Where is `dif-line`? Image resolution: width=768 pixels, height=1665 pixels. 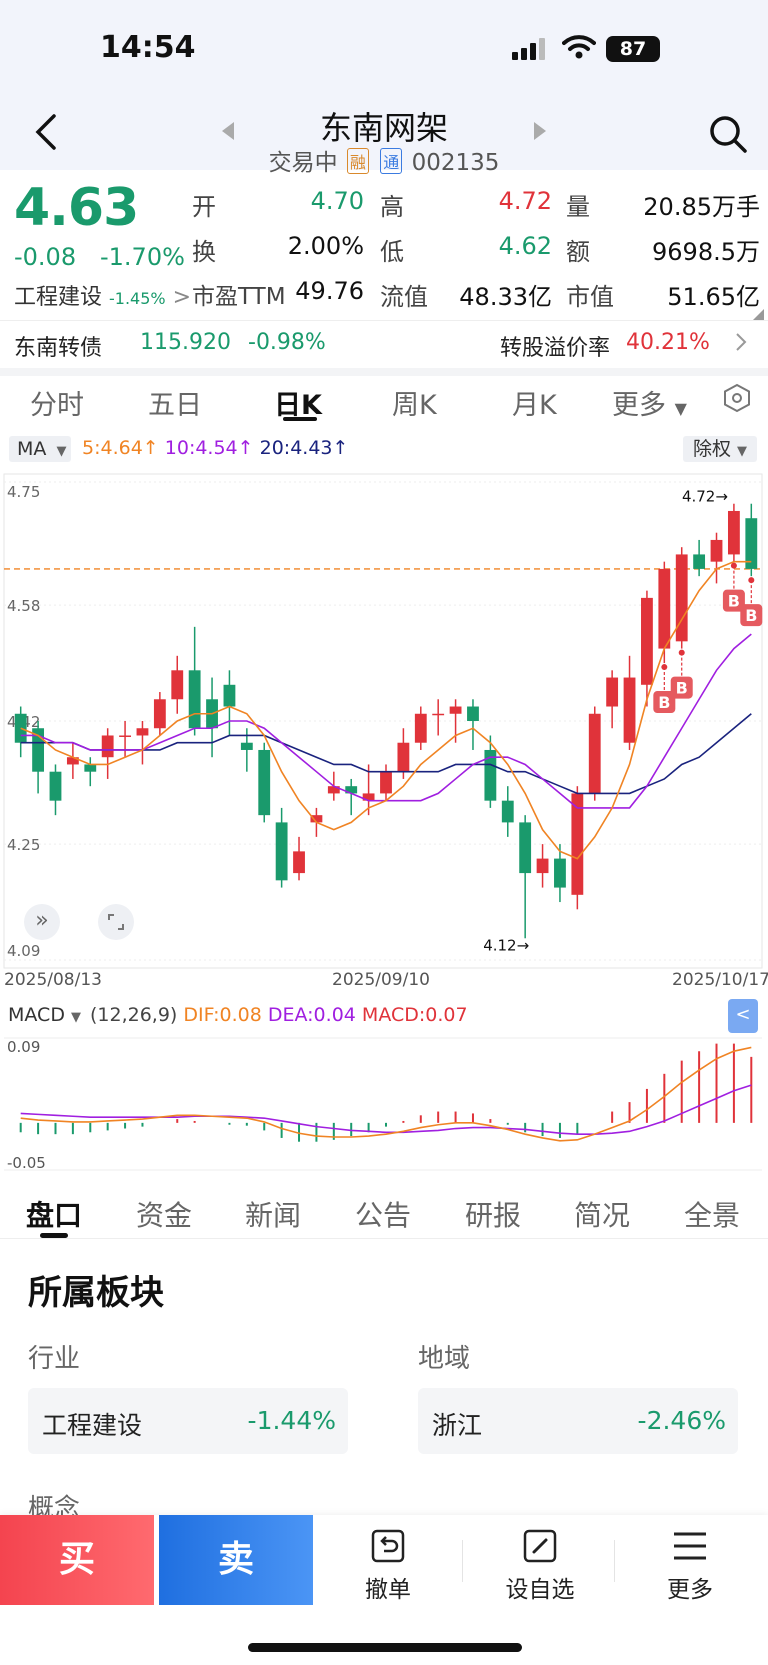
dif-line is located at coordinates (386, 1094).